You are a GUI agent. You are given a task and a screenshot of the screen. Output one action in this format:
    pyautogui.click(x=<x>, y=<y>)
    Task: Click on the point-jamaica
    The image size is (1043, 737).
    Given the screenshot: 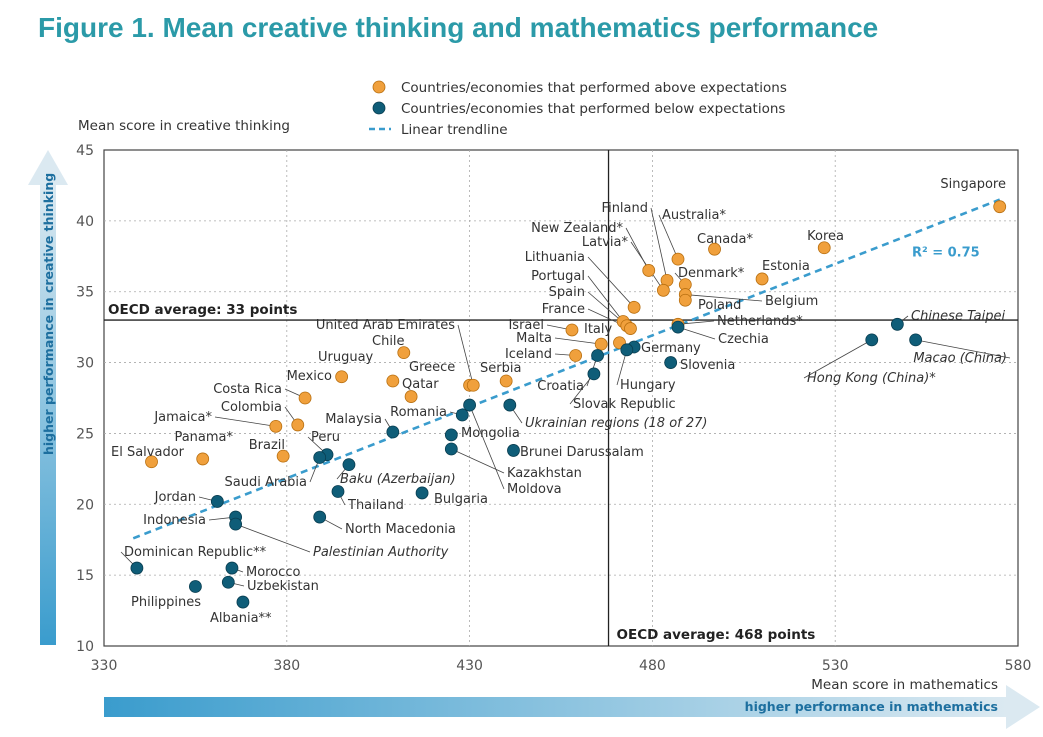 What is the action you would take?
    pyautogui.click(x=276, y=426)
    